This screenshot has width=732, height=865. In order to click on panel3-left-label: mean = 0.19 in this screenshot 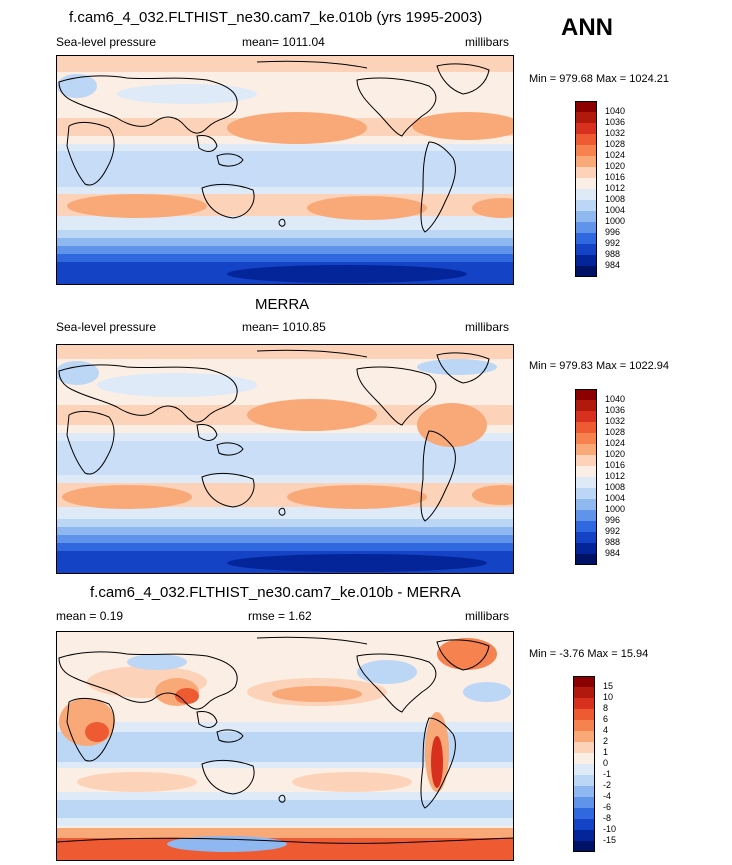, I will do `click(90, 616)`.